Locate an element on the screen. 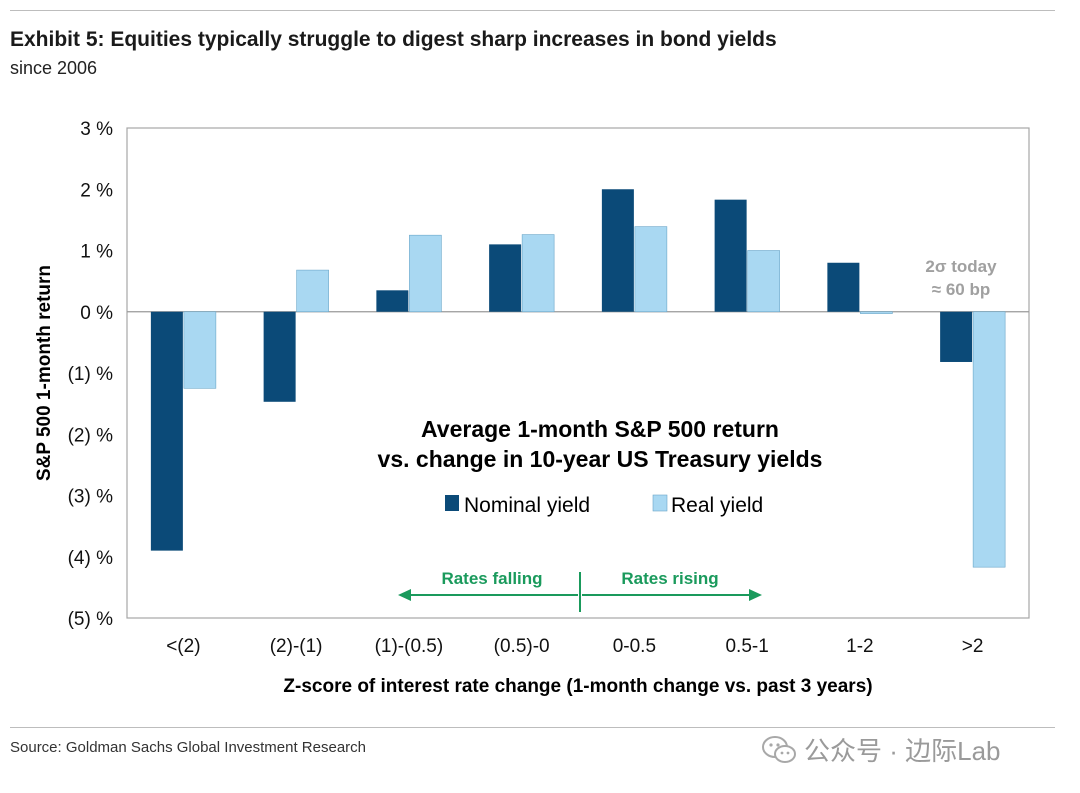 The width and height of the screenshot is (1080, 793). legend-swatch-nominal is located at coordinates (452, 503).